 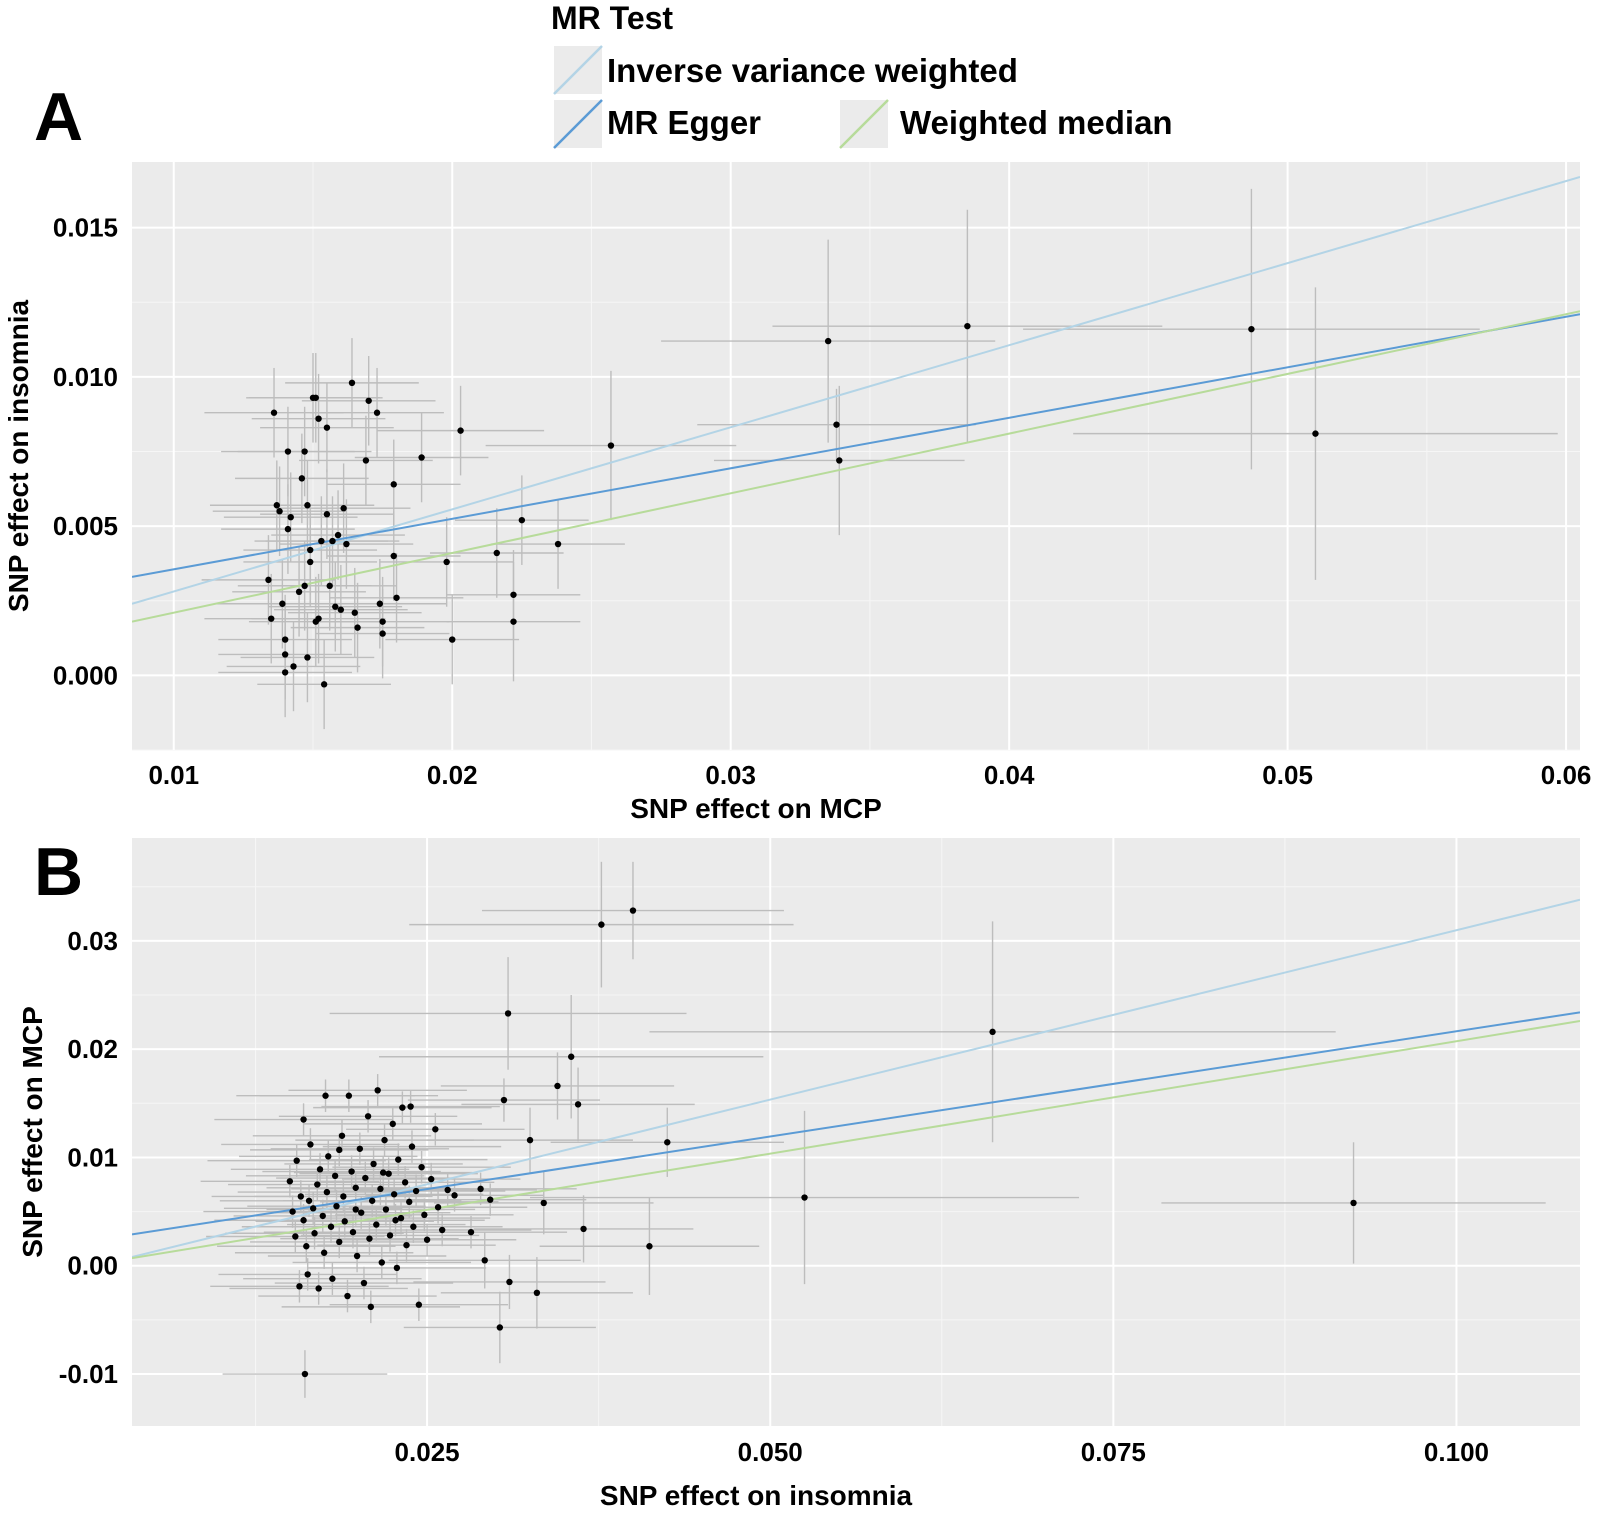 What do you see at coordinates (1287, 775) in the screenshot?
I see `x-tick-label: 0.05` at bounding box center [1287, 775].